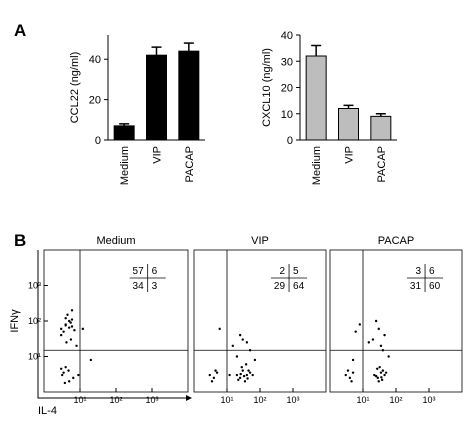 This screenshot has width=474, height=433. What do you see at coordinates (34, 286) in the screenshot?
I see `y-tick-label: 10³` at bounding box center [34, 286].